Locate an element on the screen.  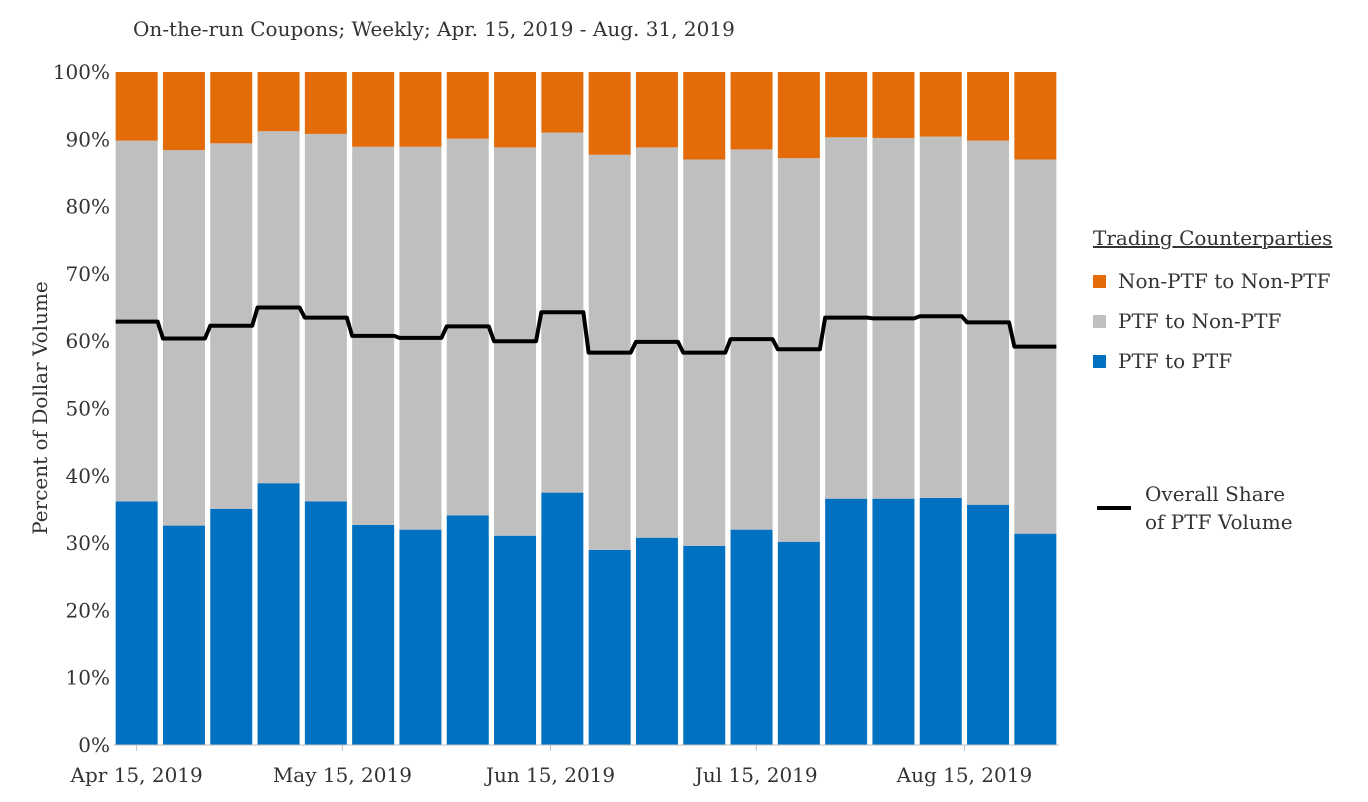
y-tick-label: 20% is located at coordinates (88, 610).